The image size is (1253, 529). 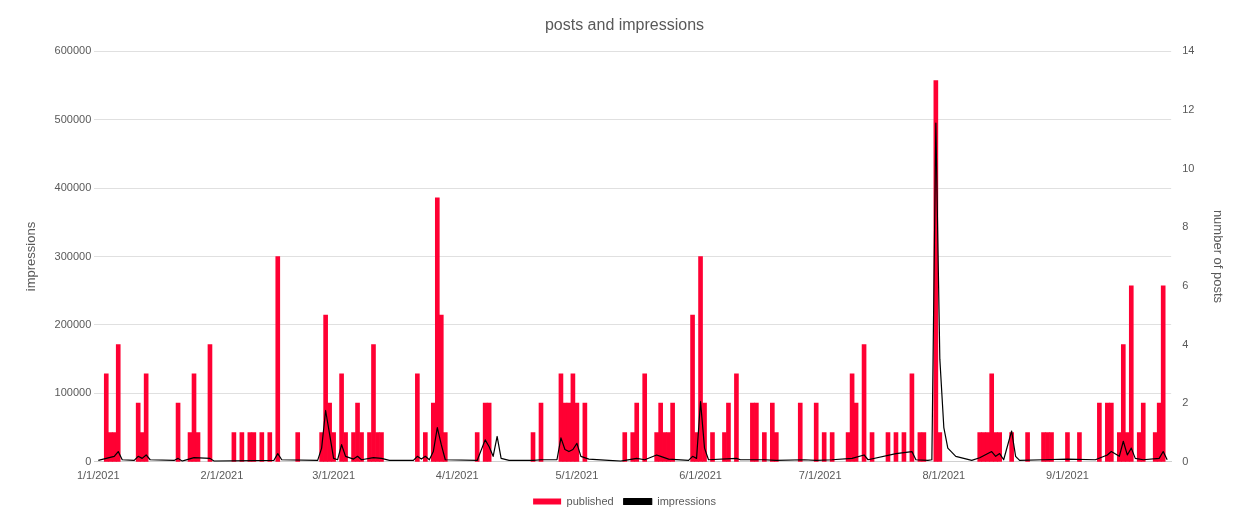 I want to click on y2-tick-label: 4, so click(x=1185, y=343).